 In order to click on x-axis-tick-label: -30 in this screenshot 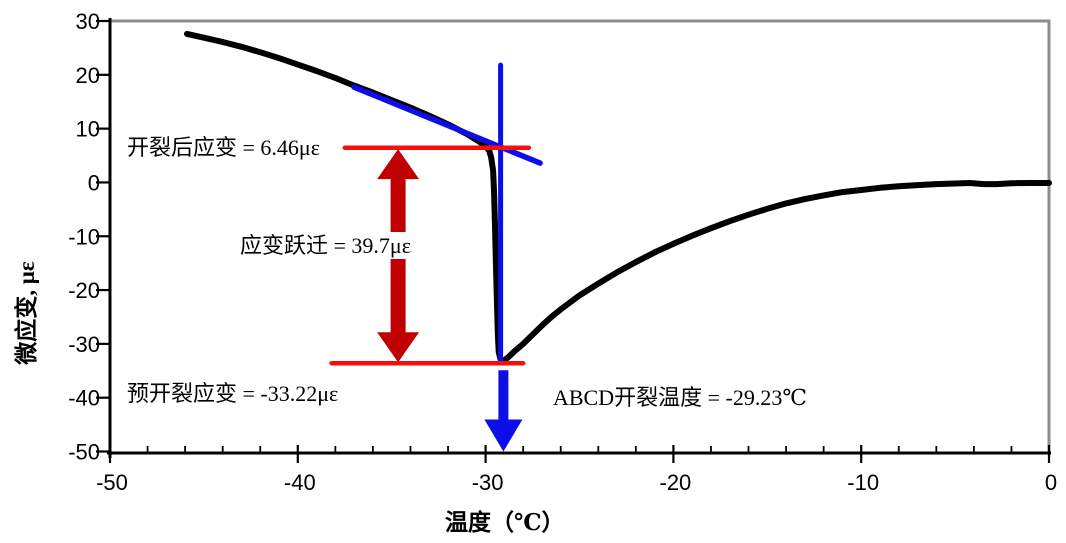, I will do `click(488, 482)`.